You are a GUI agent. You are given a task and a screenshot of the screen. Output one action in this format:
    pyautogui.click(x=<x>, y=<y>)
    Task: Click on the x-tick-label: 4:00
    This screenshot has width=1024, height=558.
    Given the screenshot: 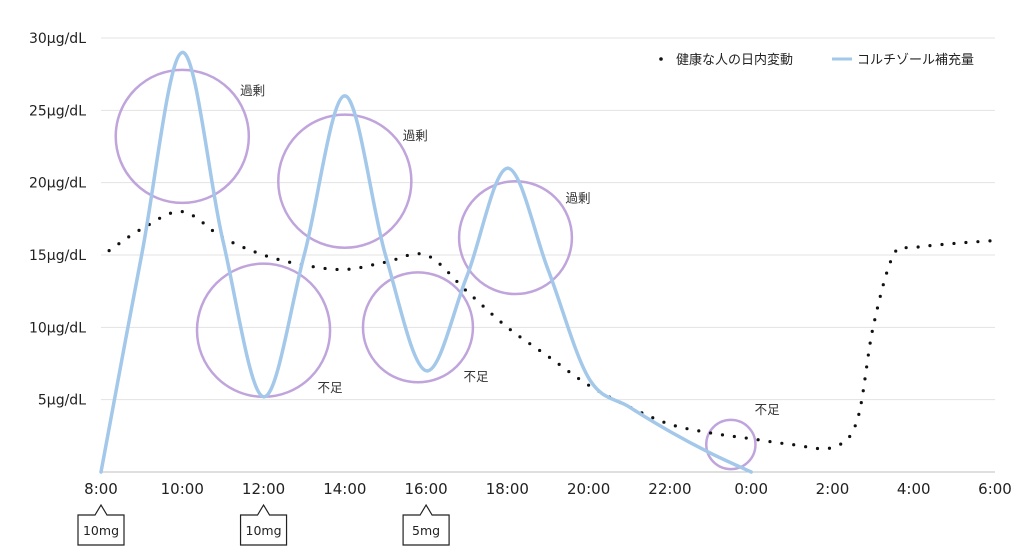 What is the action you would take?
    pyautogui.click(x=914, y=489)
    